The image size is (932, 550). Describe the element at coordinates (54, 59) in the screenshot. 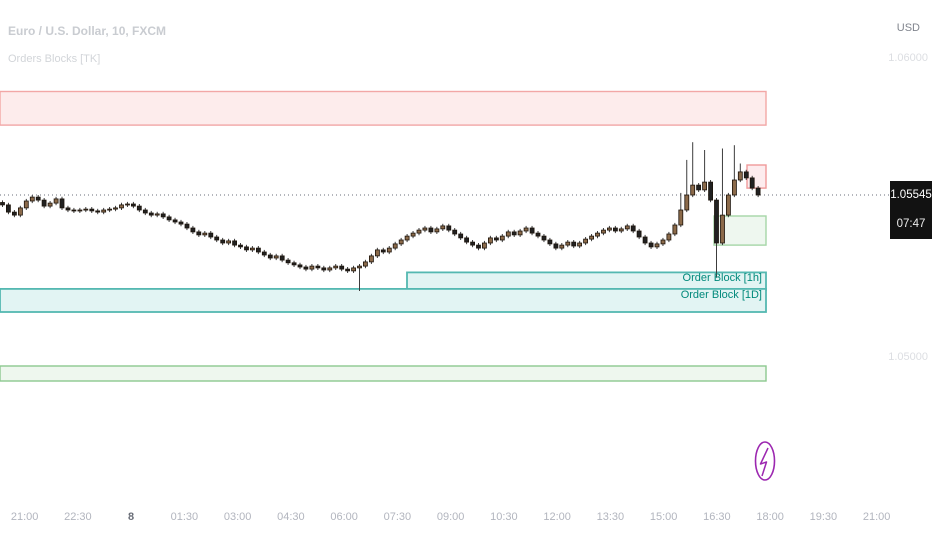

I see `indicator-label: Orders Blocks [TK]` at that location.